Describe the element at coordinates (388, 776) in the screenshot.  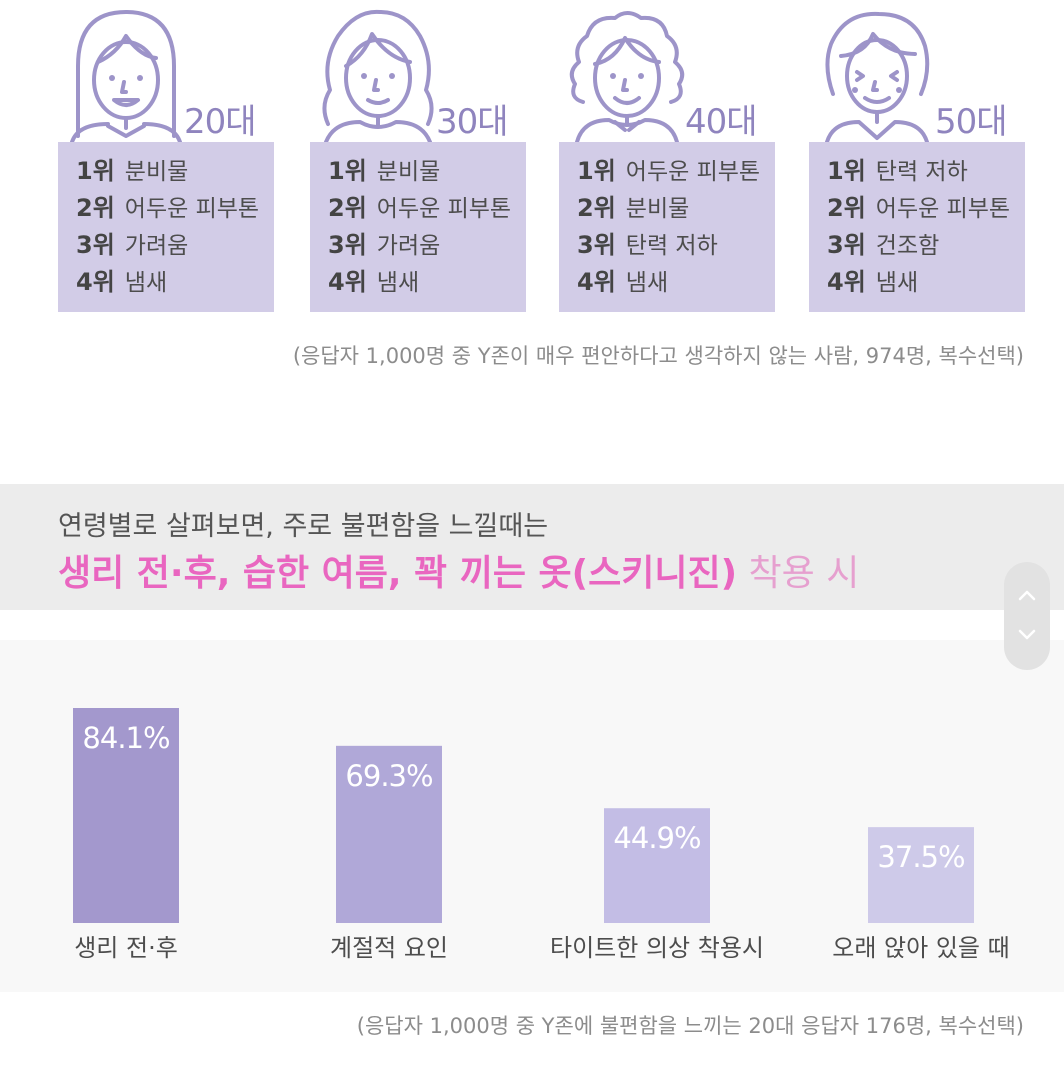
I see `bar-value-label: 69.3%` at that location.